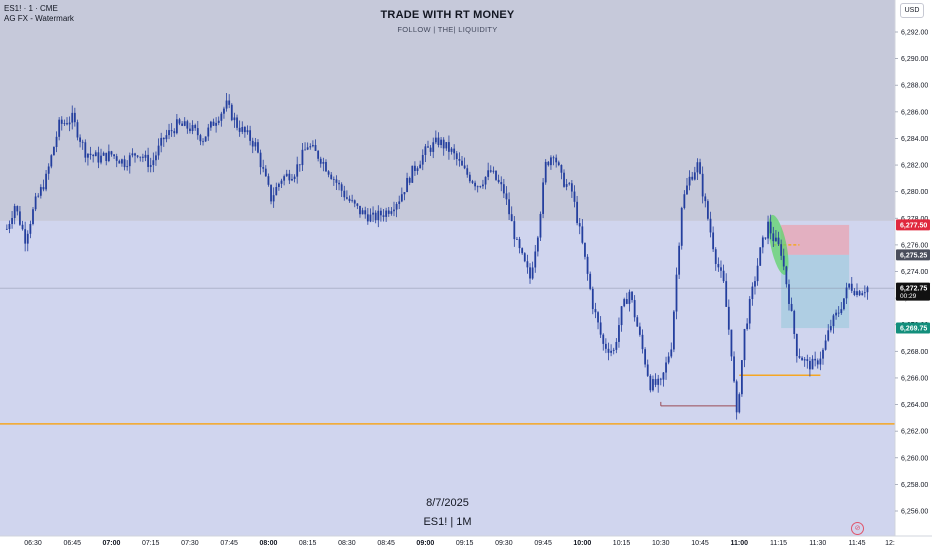  What do you see at coordinates (815, 291) in the screenshot?
I see `take-profit-zone` at bounding box center [815, 291].